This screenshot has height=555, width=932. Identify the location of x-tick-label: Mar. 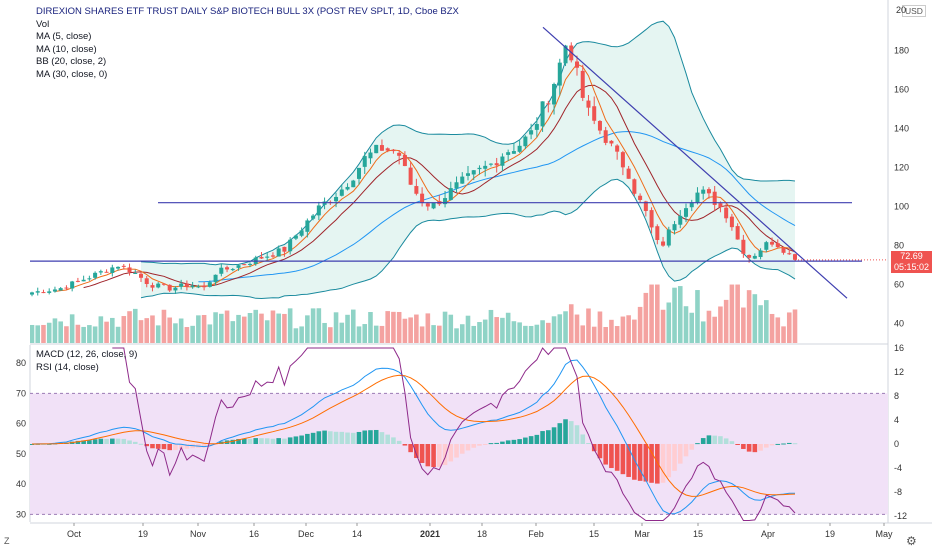
(642, 534).